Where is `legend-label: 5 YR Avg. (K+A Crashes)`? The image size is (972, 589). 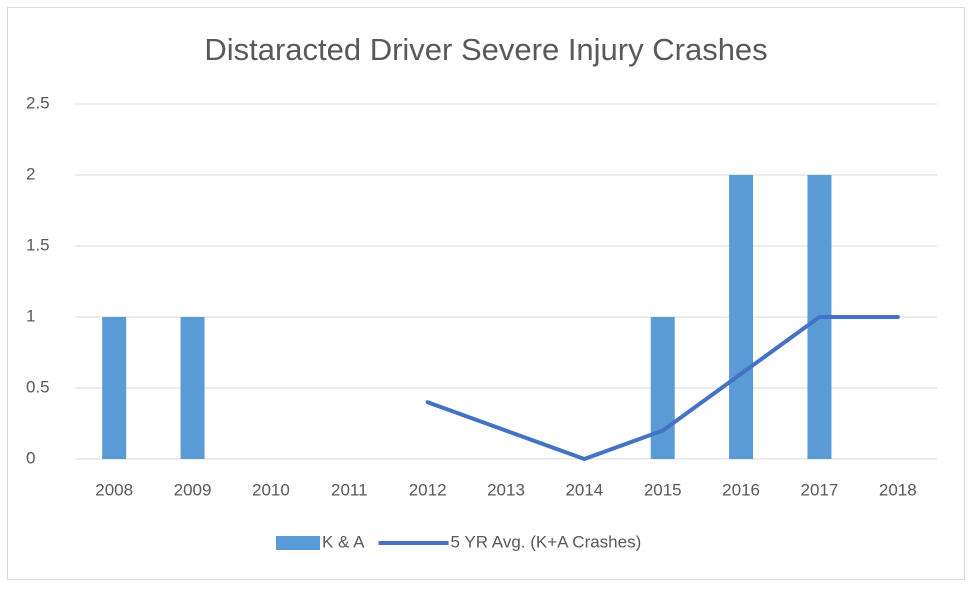
legend-label: 5 YR Avg. (K+A Crashes) is located at coordinates (546, 541).